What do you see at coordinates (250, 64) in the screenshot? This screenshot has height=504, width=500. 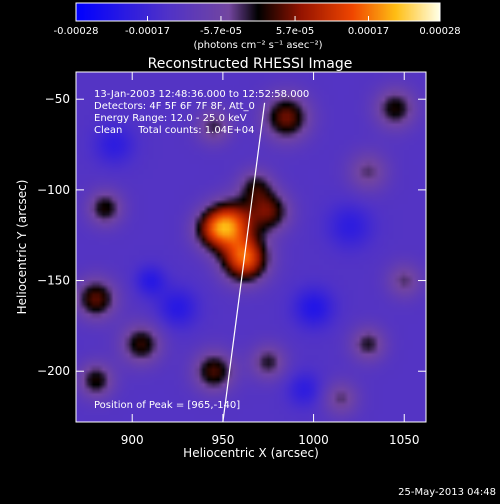 I see `chart-title: Reconstructed RHESSI Image` at bounding box center [250, 64].